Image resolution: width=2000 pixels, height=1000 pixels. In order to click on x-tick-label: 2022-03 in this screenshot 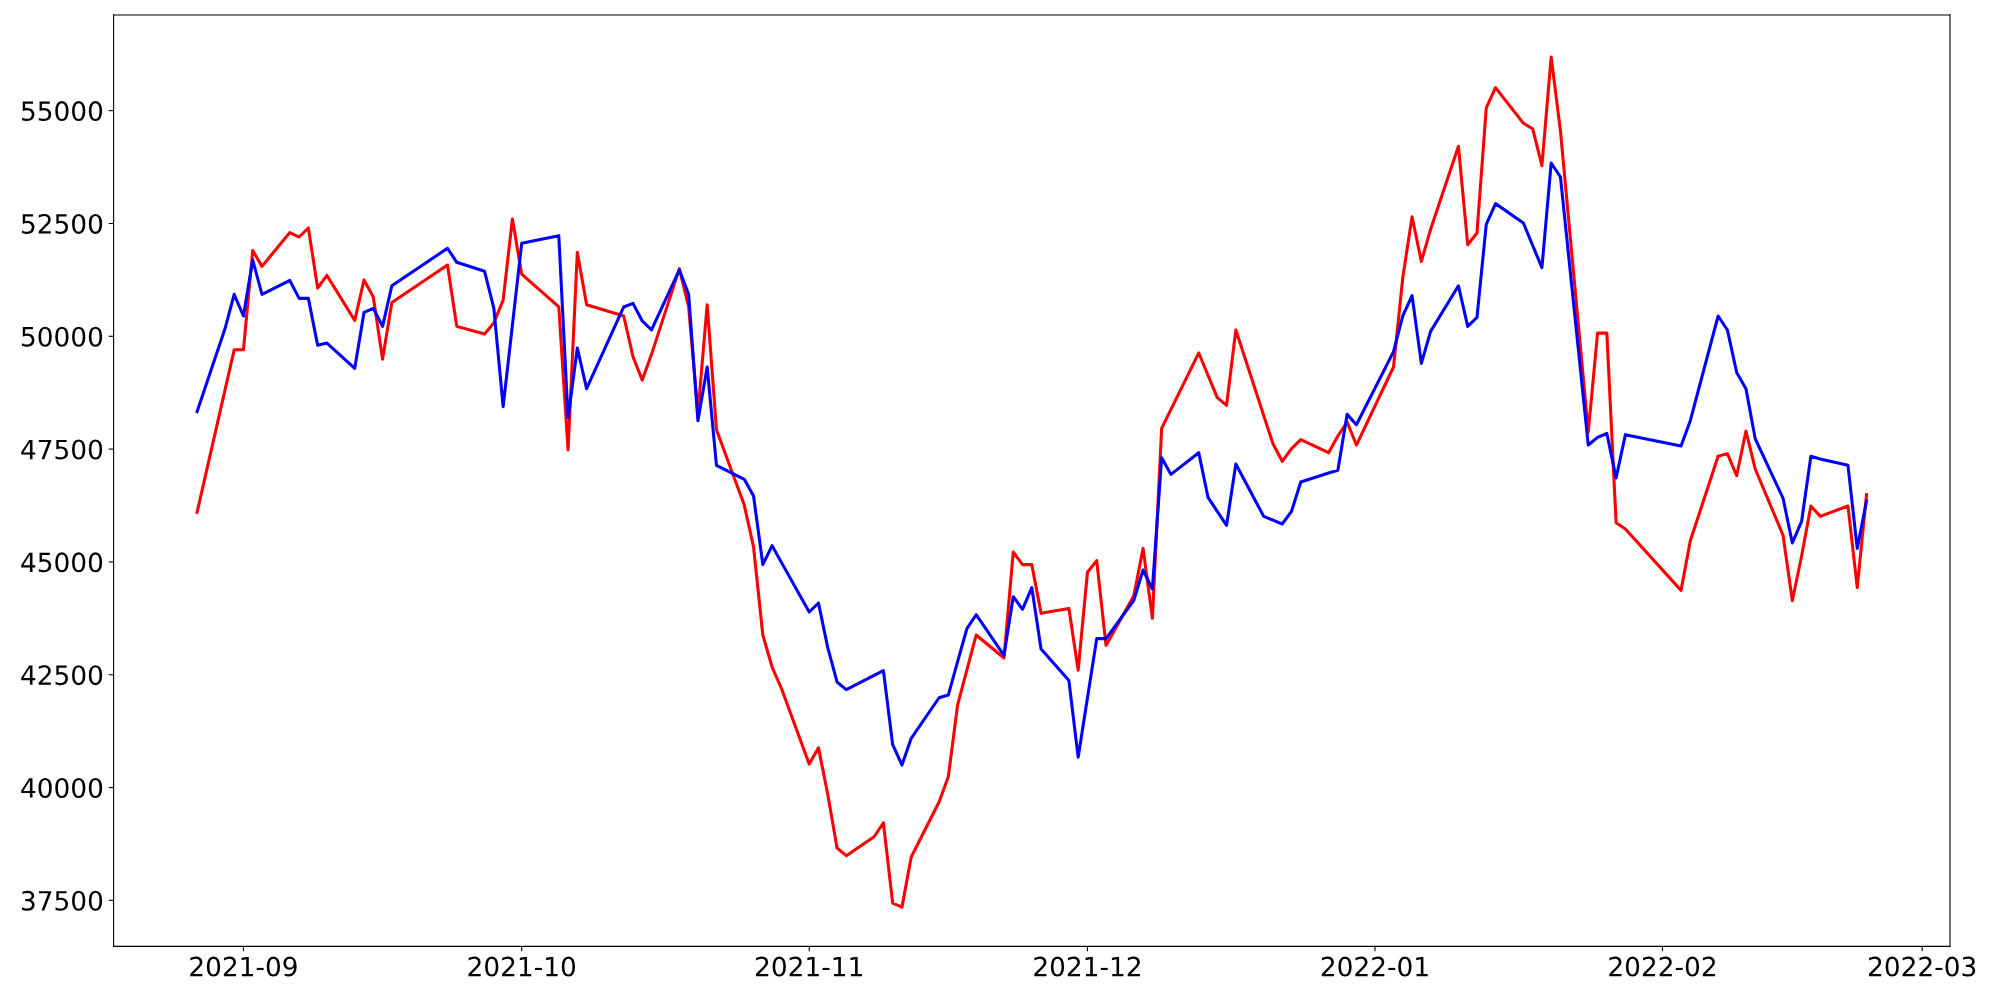, I will do `click(1922, 966)`.